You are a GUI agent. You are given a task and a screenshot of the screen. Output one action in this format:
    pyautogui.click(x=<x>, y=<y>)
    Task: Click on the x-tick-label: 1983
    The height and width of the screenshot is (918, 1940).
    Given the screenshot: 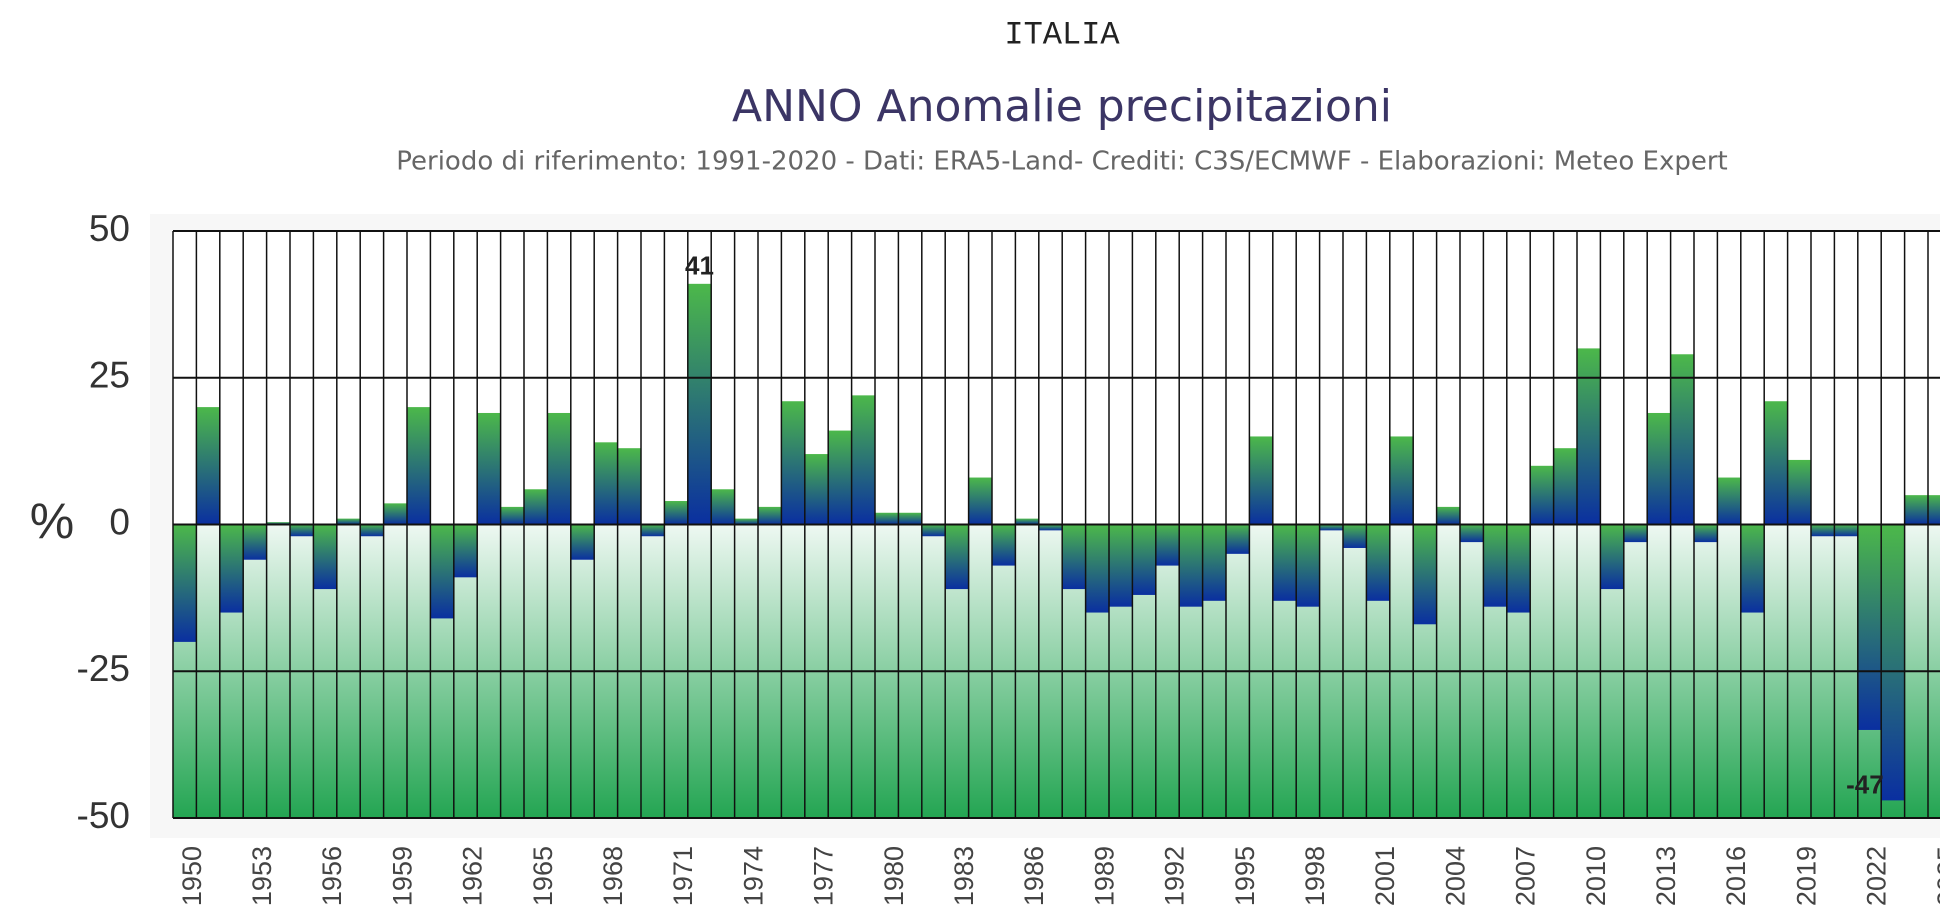 What is the action you would take?
    pyautogui.click(x=964, y=876)
    